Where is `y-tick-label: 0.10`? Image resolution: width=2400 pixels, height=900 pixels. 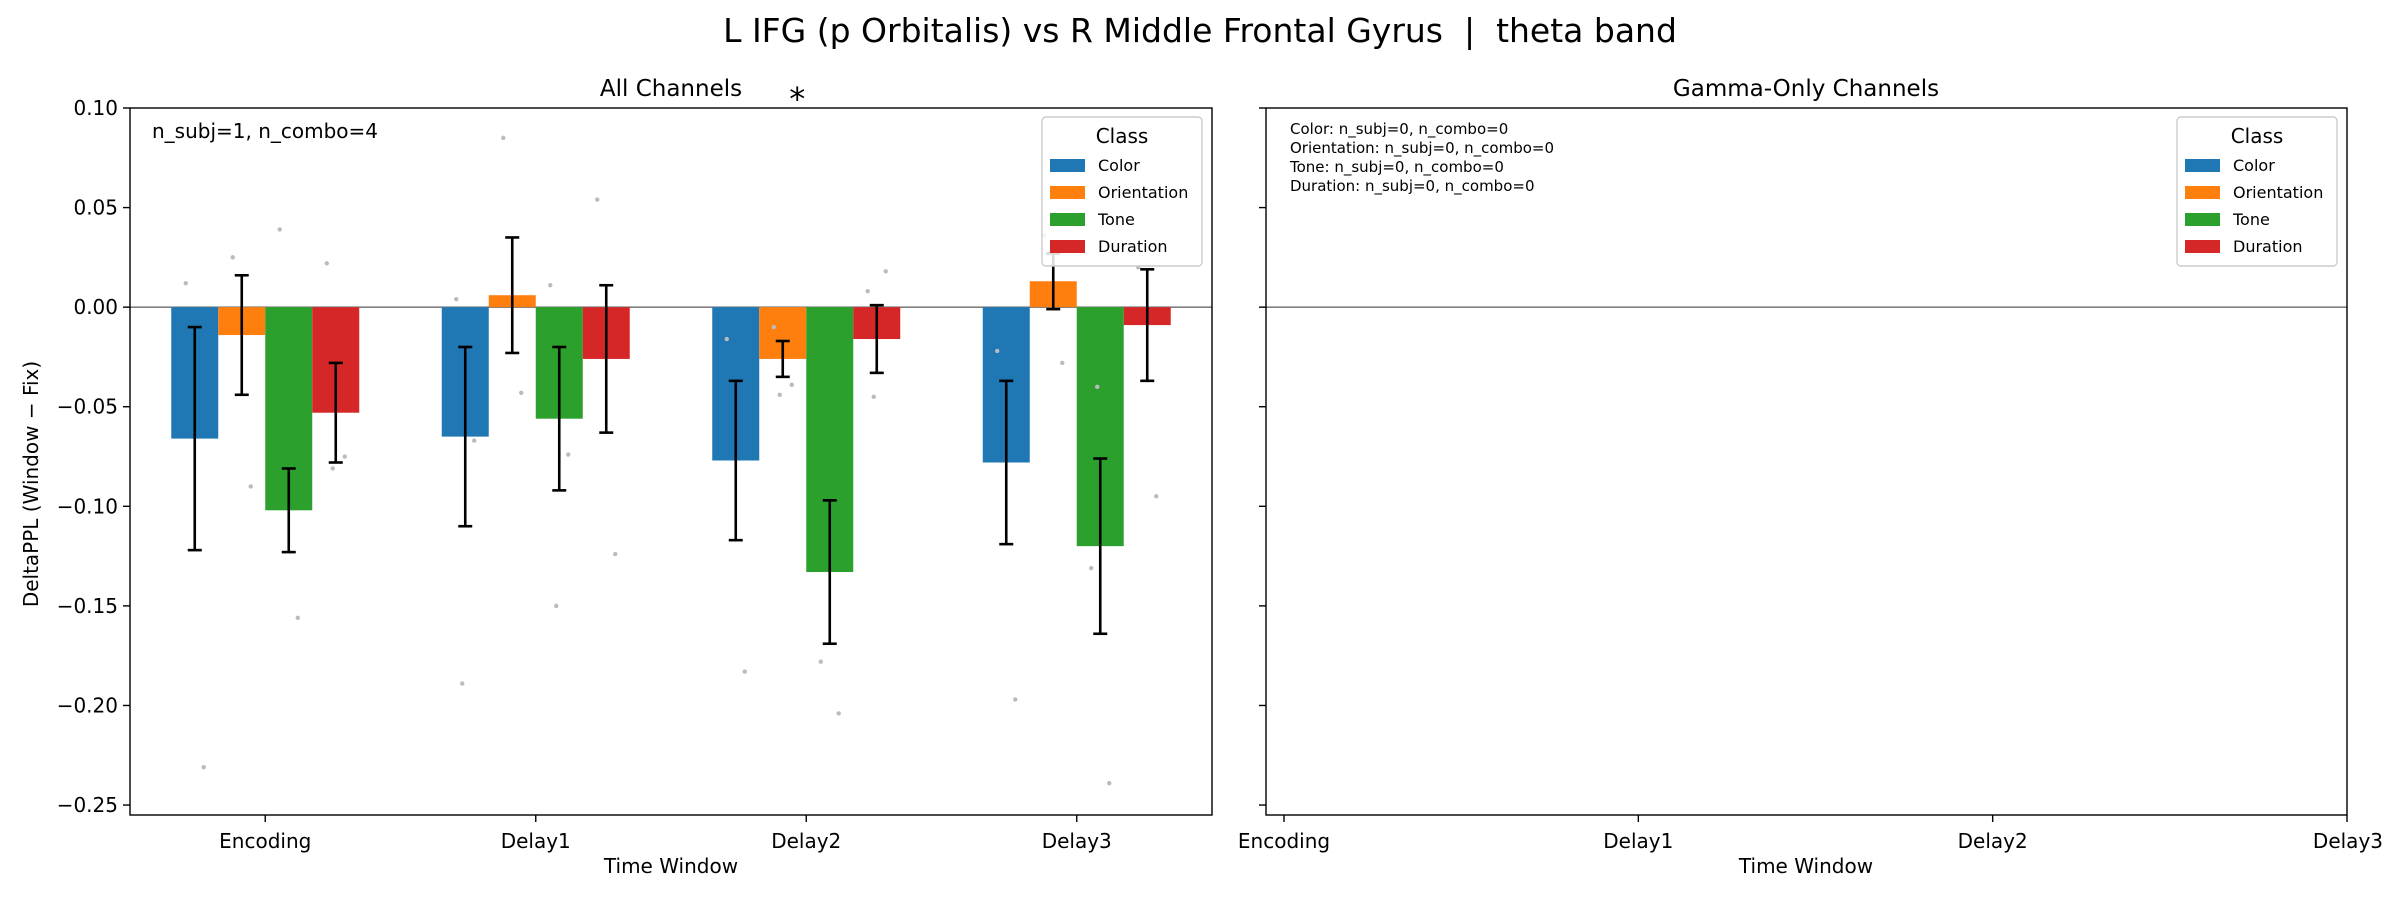
y-tick-label: 0.10 is located at coordinates (95, 108).